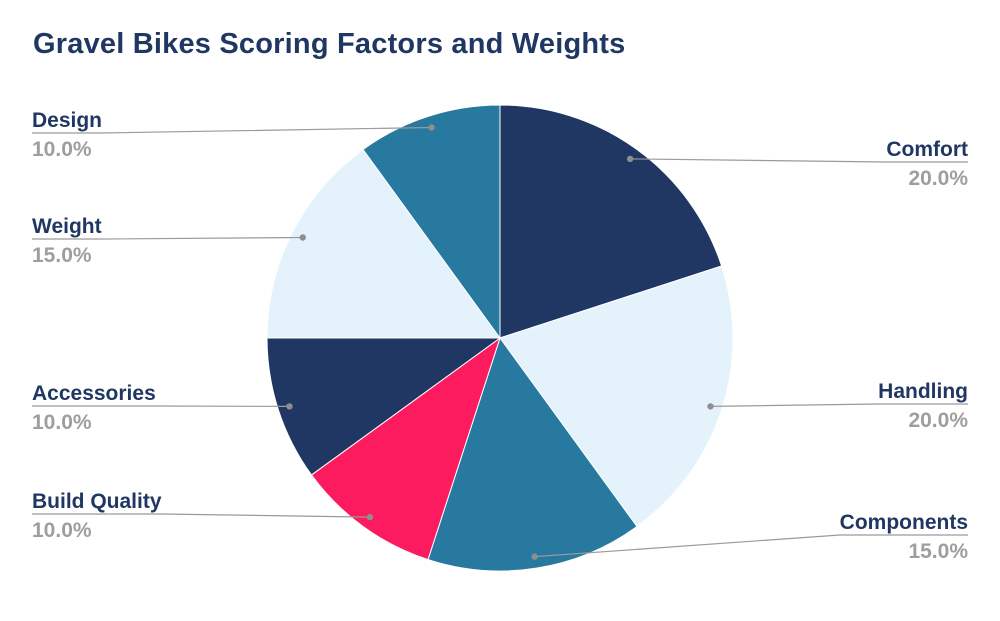  I want to click on chart-title: Gravel Bikes Scoring Factors and Weights, so click(329, 44).